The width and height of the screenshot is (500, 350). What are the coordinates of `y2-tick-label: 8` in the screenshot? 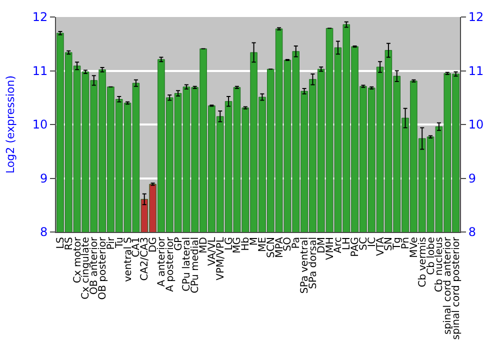 It's located at (472, 232).